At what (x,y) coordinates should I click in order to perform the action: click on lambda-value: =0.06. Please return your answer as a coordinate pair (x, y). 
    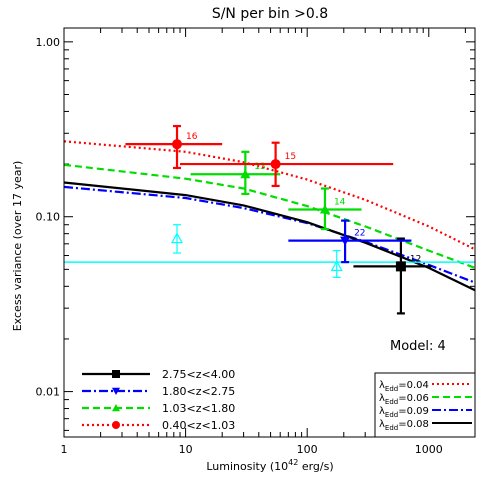
    Looking at the image, I should click on (413, 398).